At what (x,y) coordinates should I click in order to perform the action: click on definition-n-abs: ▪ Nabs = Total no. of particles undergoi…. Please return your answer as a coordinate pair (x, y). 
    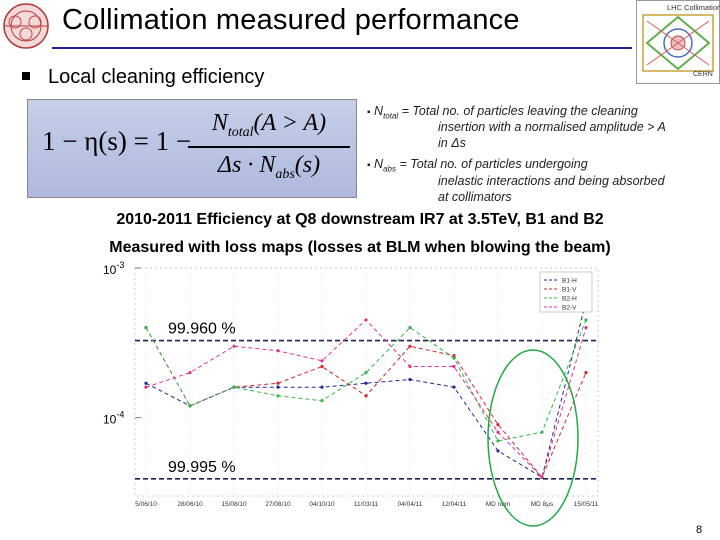
    Looking at the image, I should click on (477, 167).